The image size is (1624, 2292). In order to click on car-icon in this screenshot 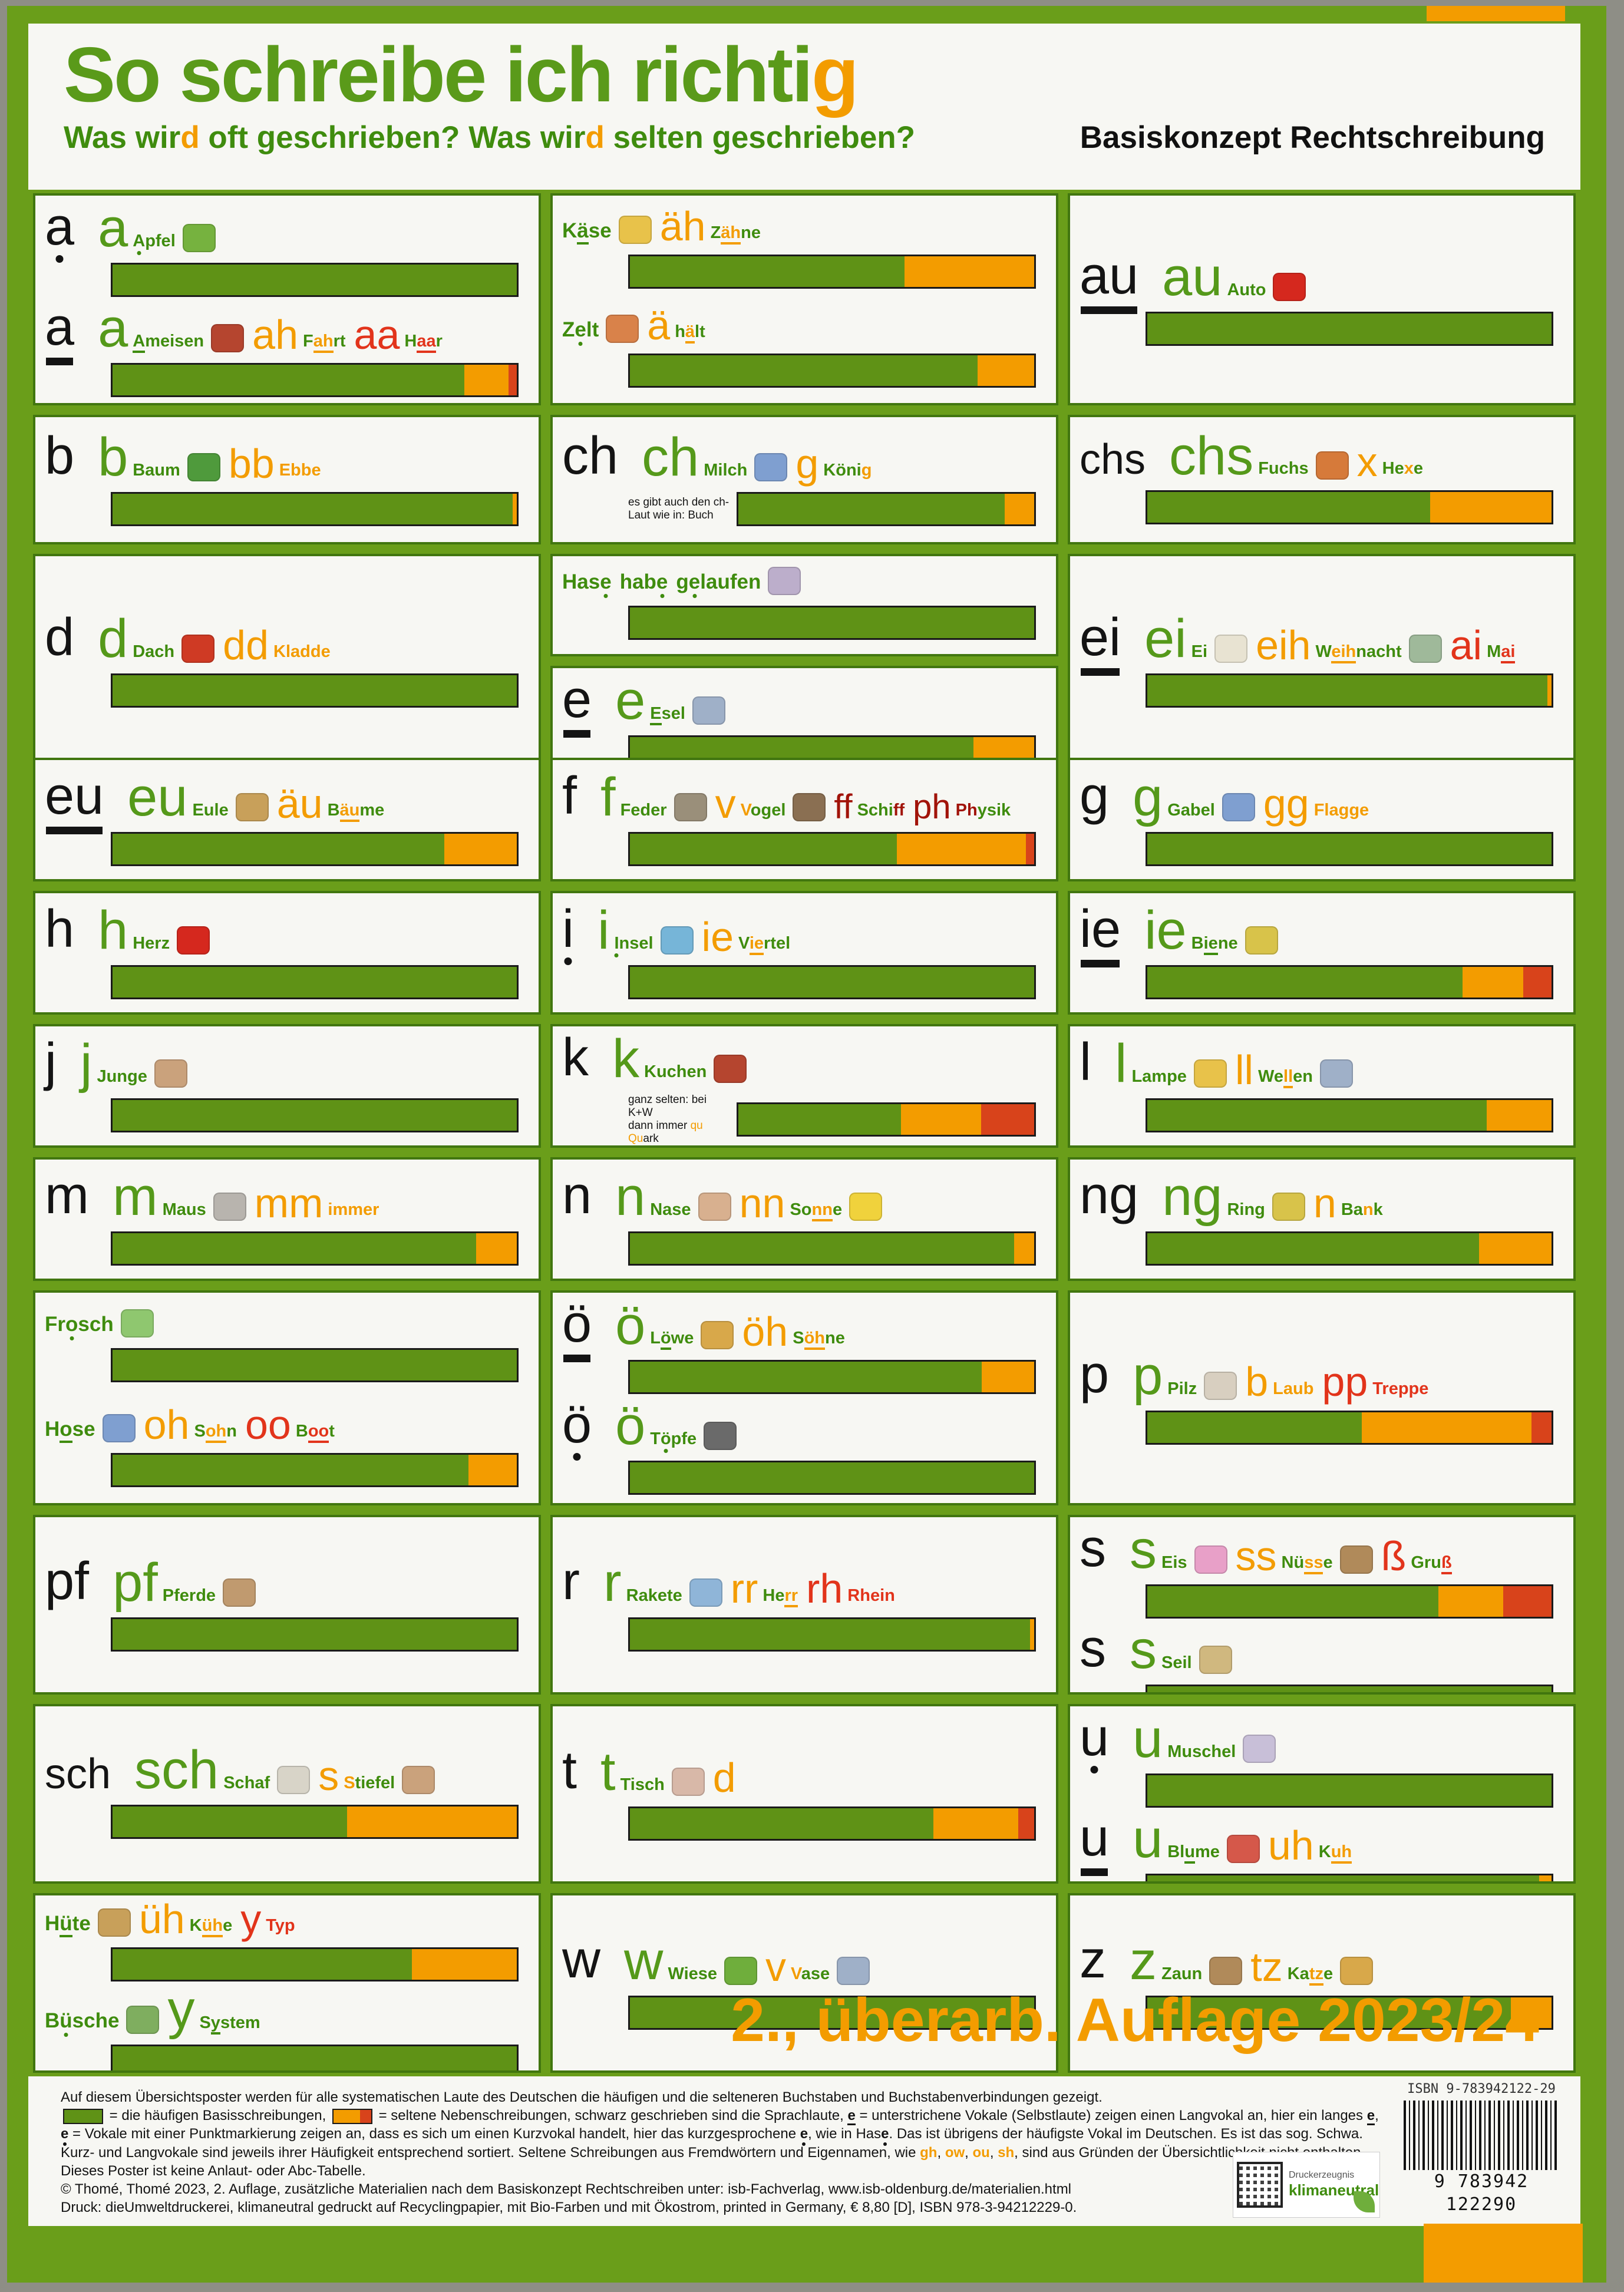, I will do `click(1289, 287)`.